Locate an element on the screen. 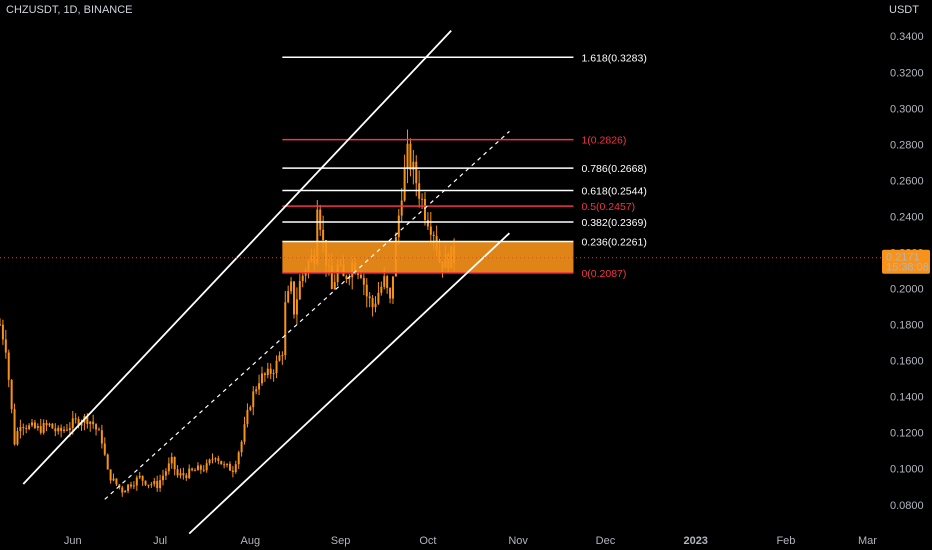  fib-level-label: 0(0.2087) is located at coordinates (603, 274).